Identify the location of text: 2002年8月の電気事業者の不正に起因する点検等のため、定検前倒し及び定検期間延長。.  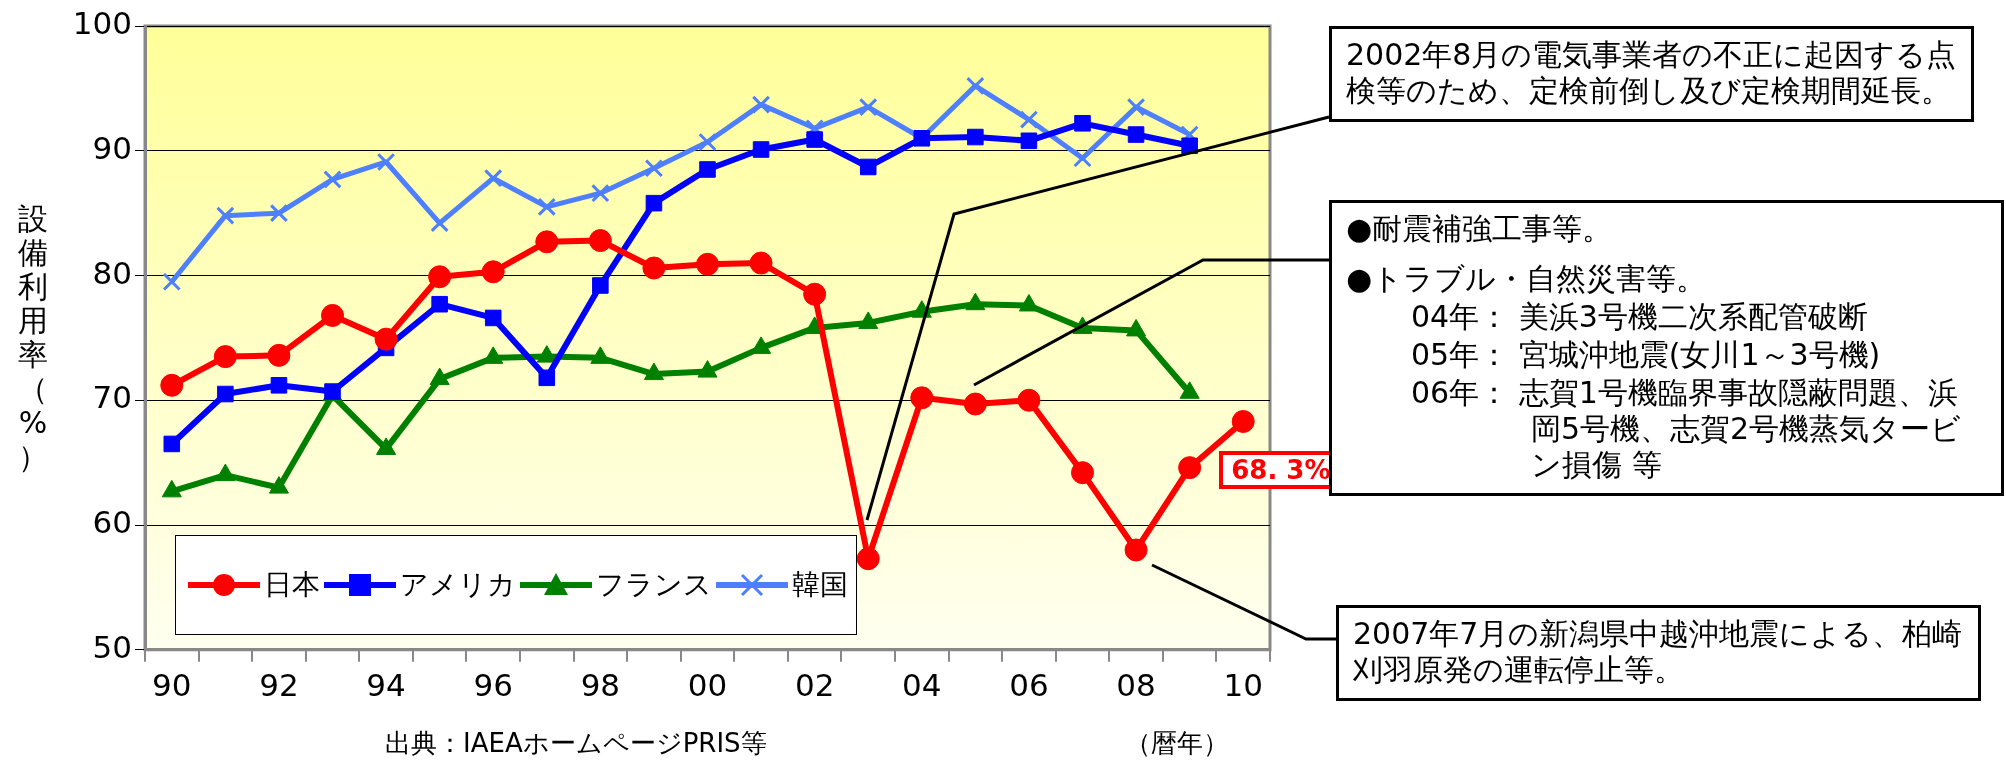
(1651, 73).